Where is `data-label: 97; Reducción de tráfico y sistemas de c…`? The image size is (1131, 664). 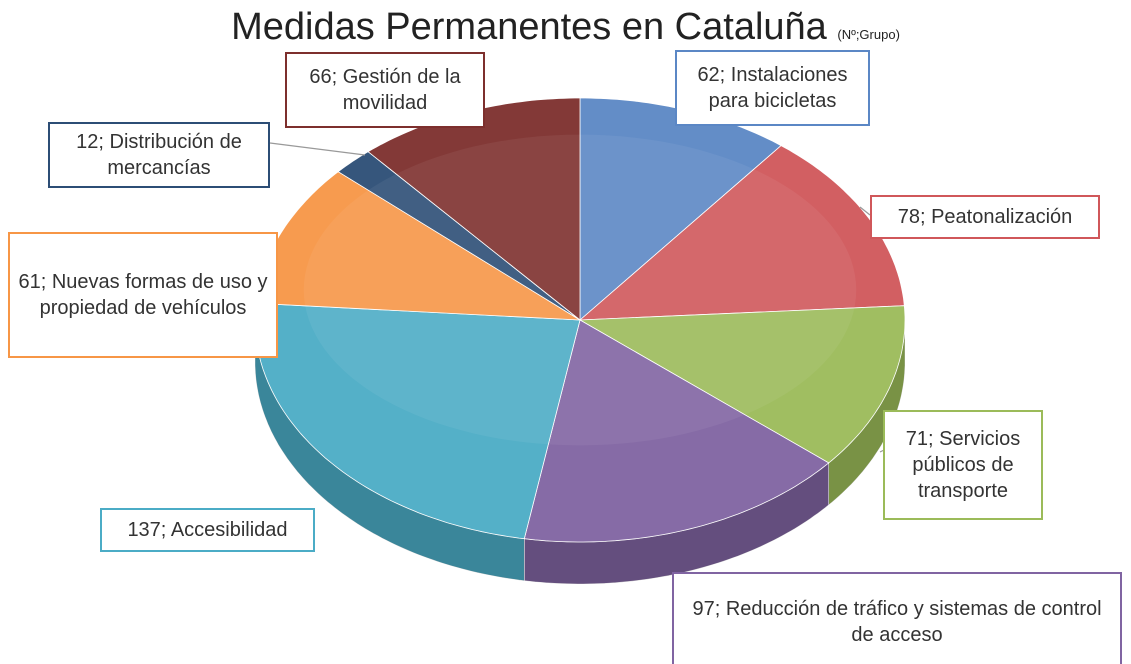
data-label: 97; Reducción de tráfico y sistemas de c… is located at coordinates (897, 618).